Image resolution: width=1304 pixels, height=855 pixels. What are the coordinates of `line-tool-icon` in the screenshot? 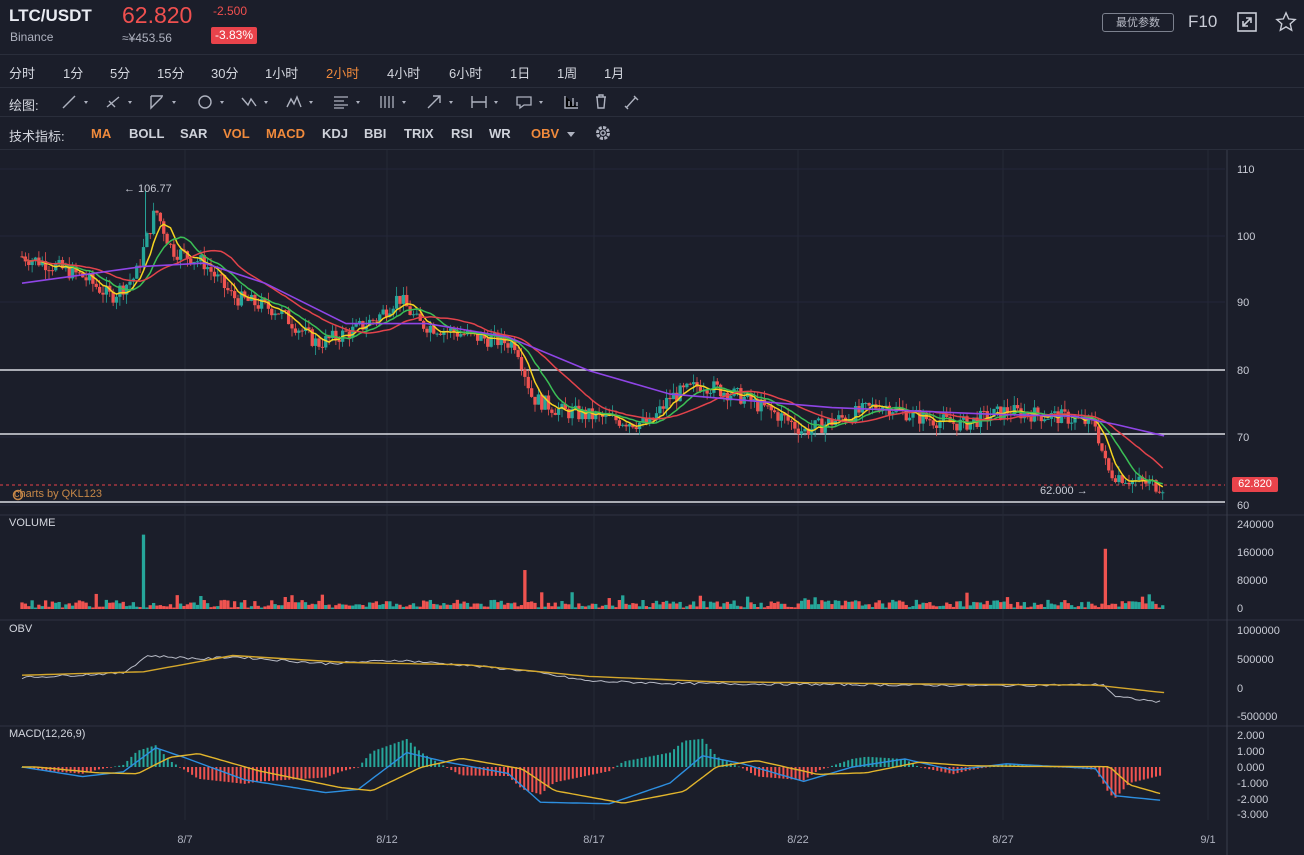 It's located at (77, 102).